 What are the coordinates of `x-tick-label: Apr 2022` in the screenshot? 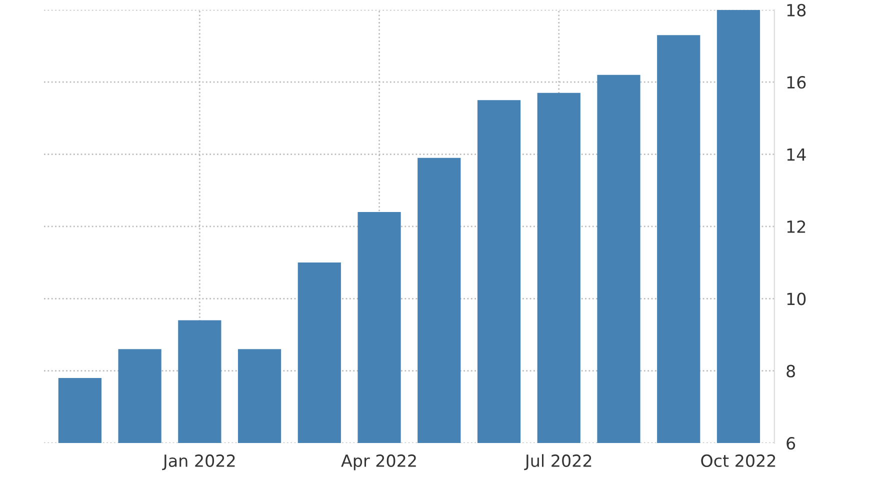 It's located at (378, 462).